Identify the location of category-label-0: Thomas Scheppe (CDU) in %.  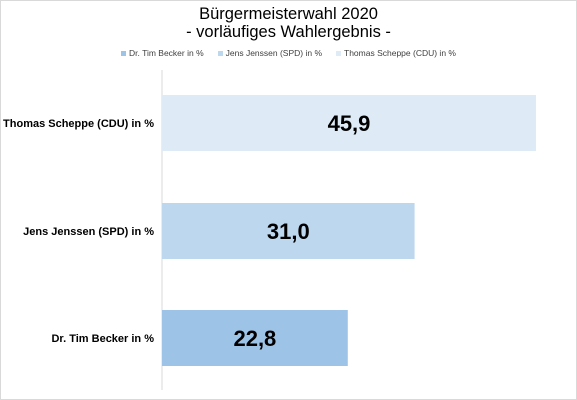
(78, 124).